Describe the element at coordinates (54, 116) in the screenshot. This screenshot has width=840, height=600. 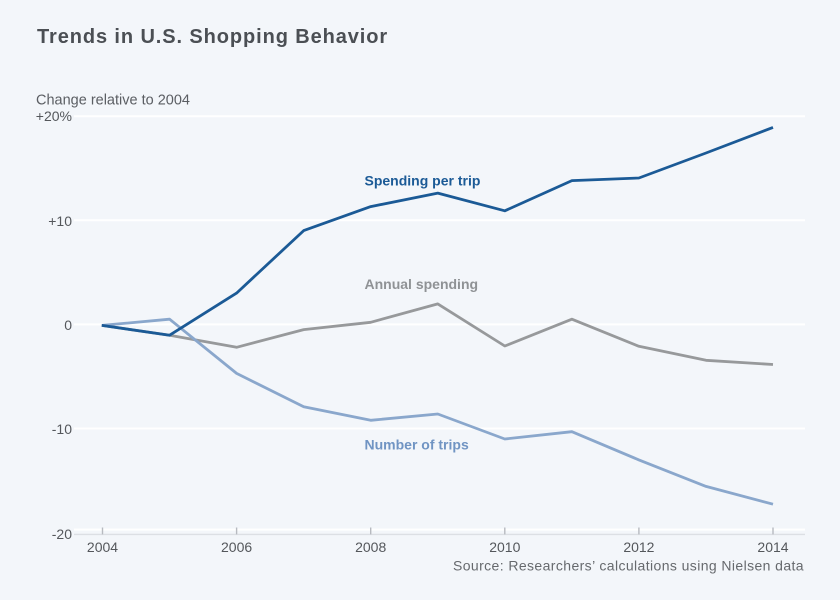
I see `svg-text: +20%` at that location.